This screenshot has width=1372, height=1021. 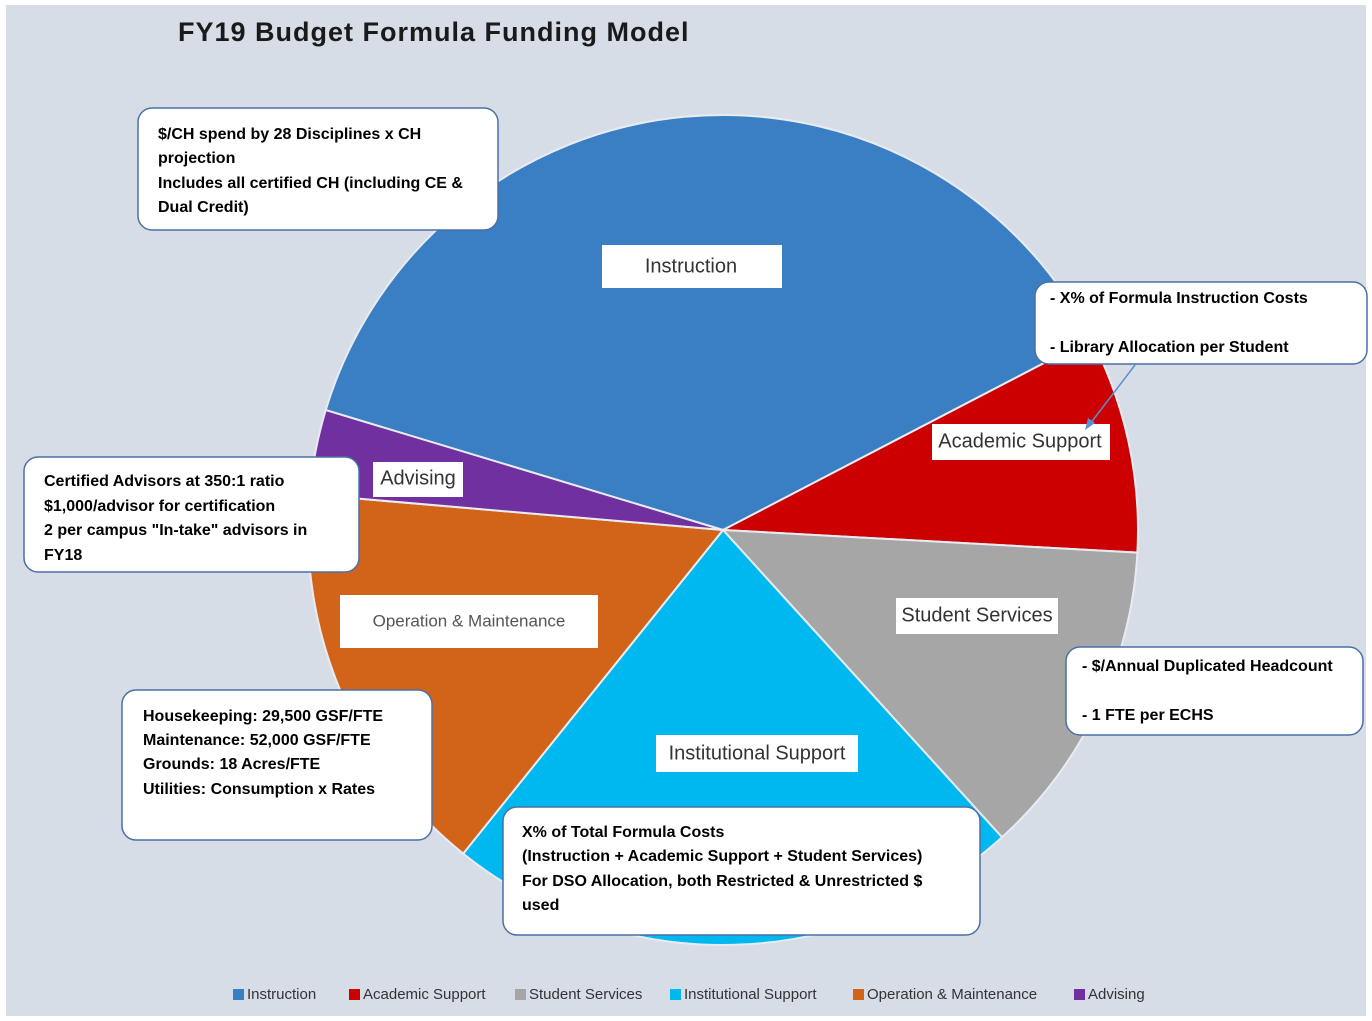 I want to click on slice-label: Institutional Support, so click(x=757, y=753).